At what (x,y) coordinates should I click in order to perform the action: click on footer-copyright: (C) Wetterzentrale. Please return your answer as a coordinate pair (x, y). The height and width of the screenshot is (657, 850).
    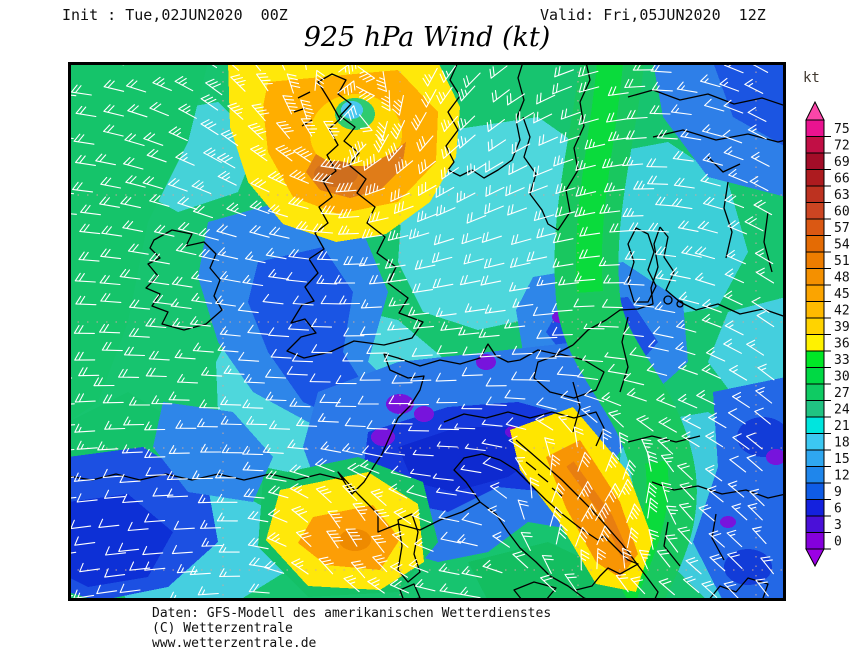
    Looking at the image, I should click on (222, 628).